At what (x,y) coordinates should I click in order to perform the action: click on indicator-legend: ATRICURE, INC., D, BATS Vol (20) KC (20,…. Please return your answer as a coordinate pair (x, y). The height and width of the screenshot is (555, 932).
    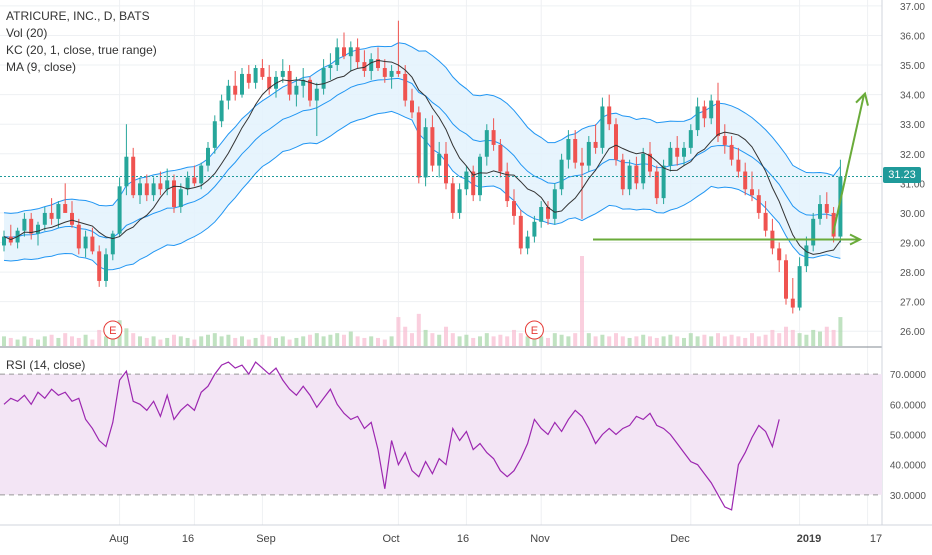
    Looking at the image, I should click on (81, 42).